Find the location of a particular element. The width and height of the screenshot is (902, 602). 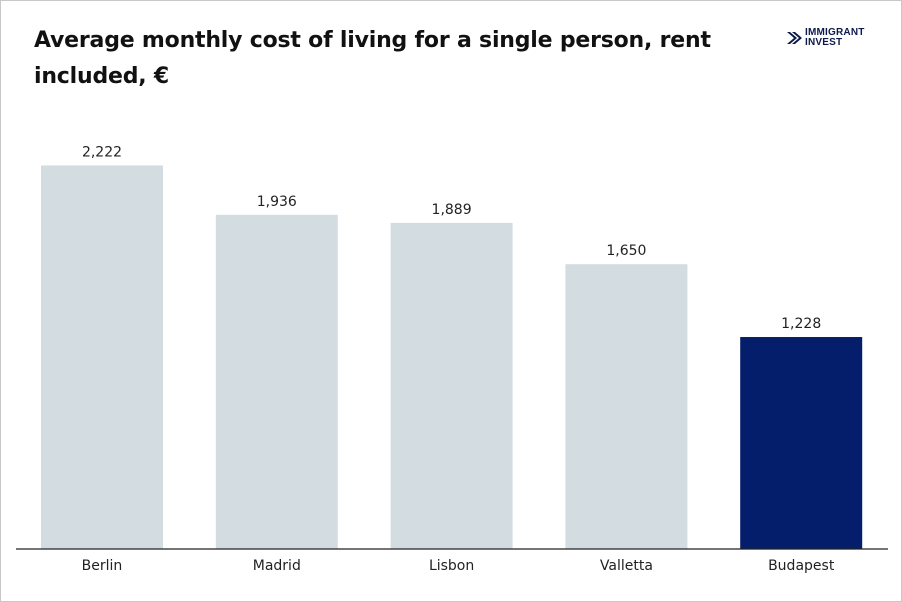

brand-logo: IMMIGRANT INVEST is located at coordinates (825, 38).